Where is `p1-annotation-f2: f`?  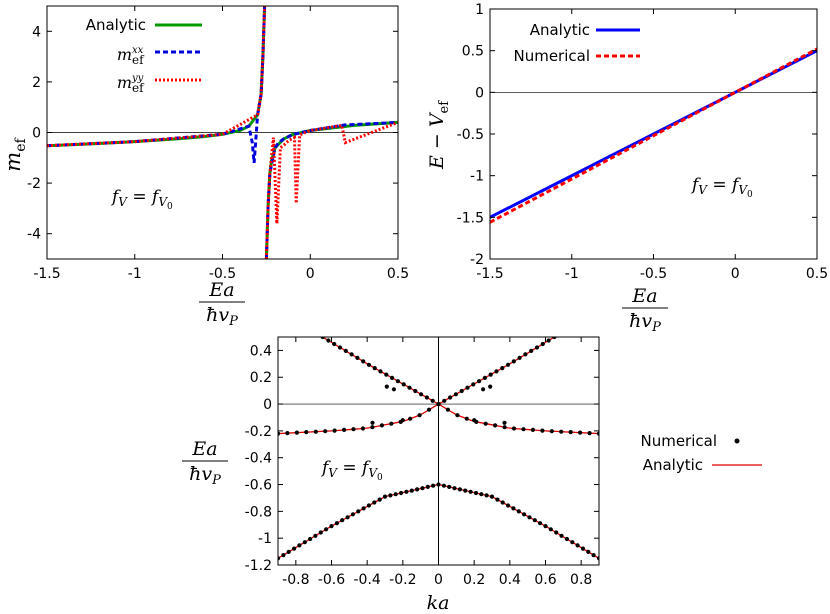 p1-annotation-f2: f is located at coordinates (155, 197).